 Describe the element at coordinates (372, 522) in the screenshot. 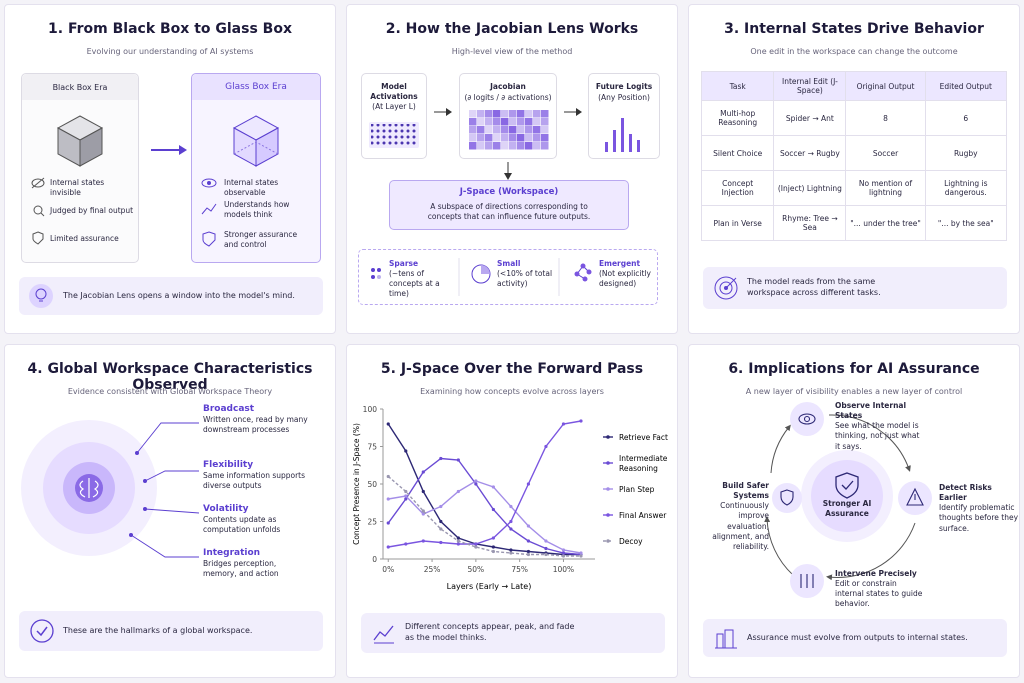

I see `y-tick-label: 25` at that location.